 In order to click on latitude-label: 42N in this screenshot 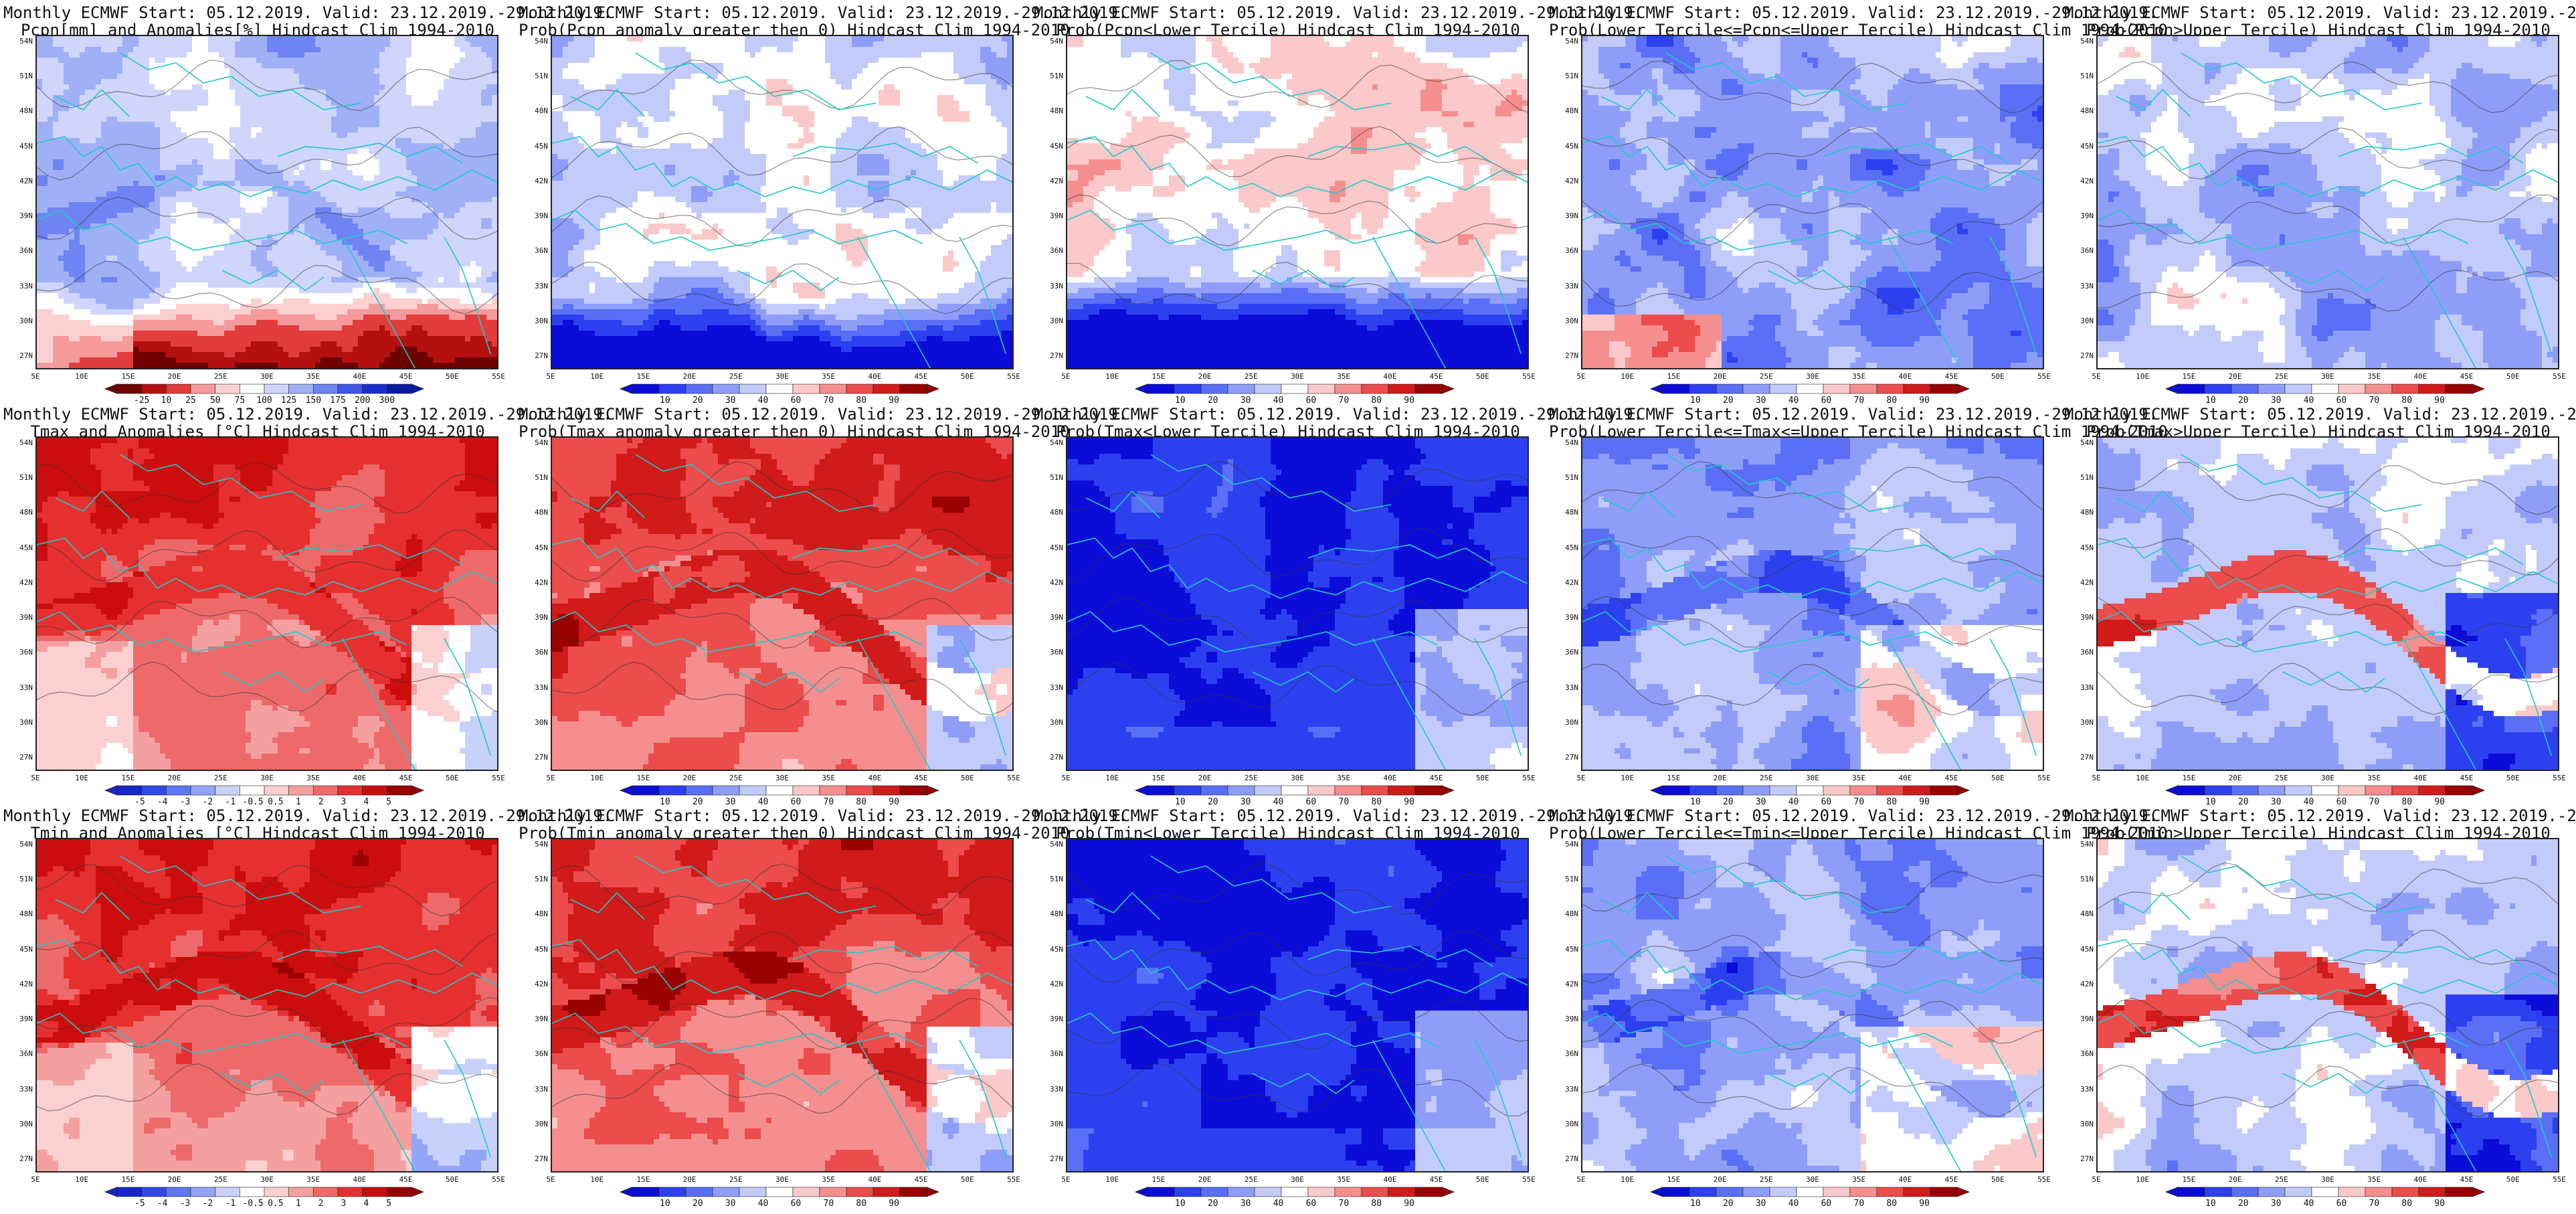, I will do `click(1049, 181)`.